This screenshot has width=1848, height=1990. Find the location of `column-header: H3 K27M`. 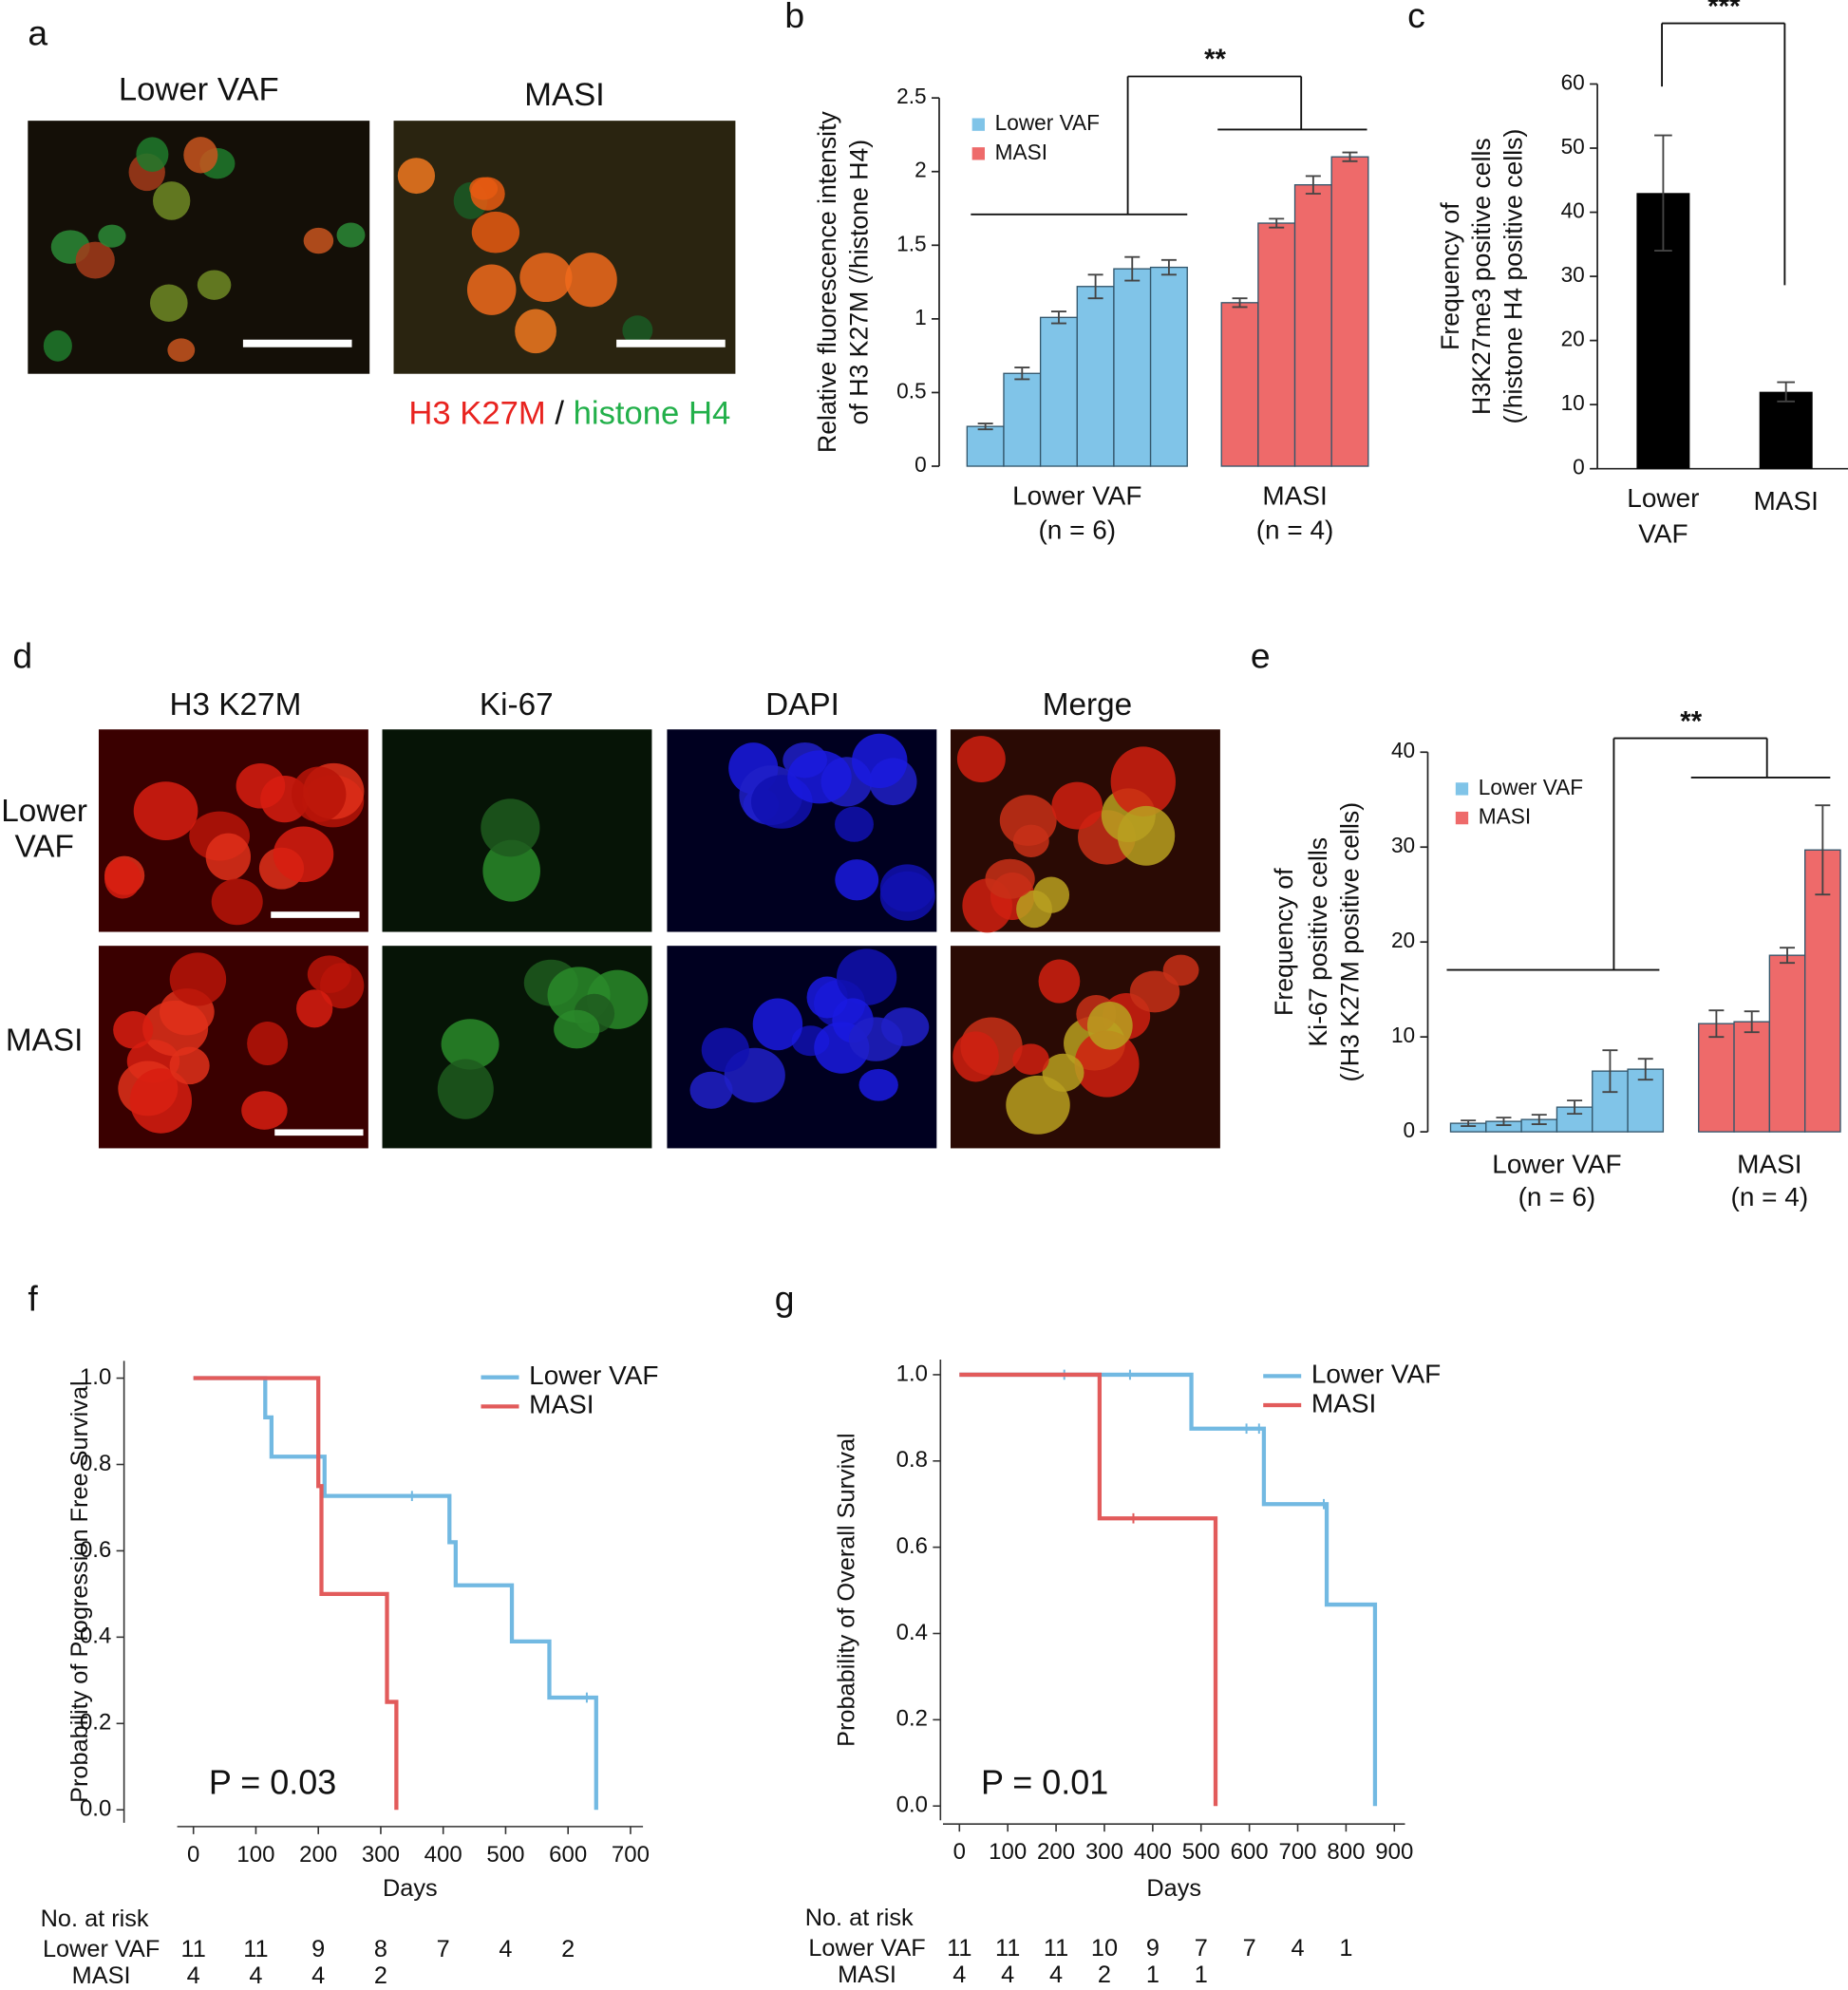

column-header: H3 K27M is located at coordinates (235, 705).